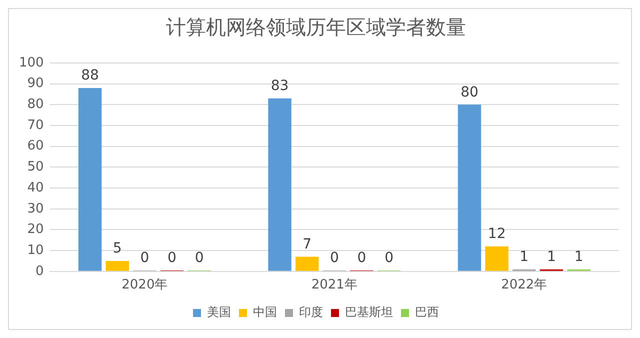 This screenshot has height=338, width=640. What do you see at coordinates (469, 92) in the screenshot?
I see `data-label: 80` at bounding box center [469, 92].